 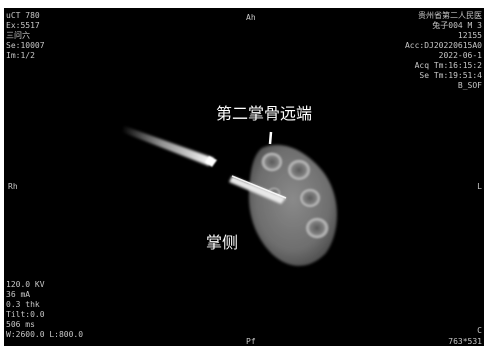 What do you see at coordinates (25, 284) in the screenshot?
I see `kv-label: 120.0 KV` at bounding box center [25, 284].